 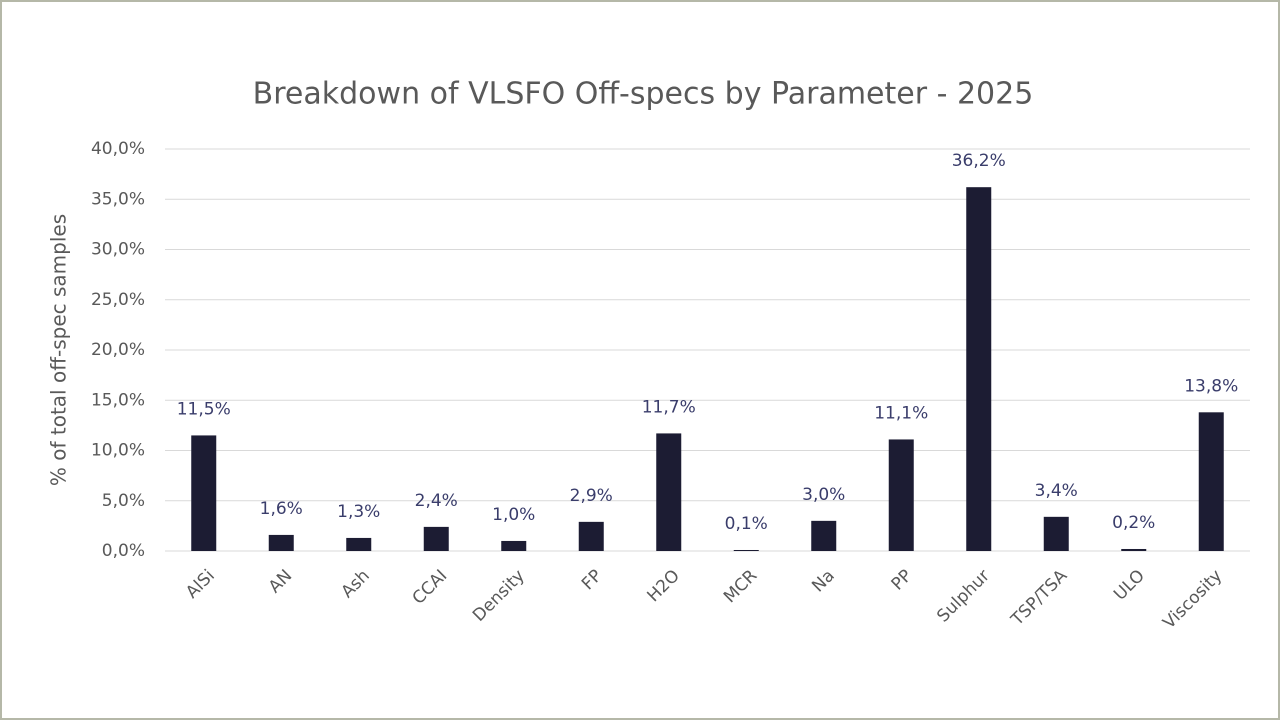 I want to click on y-tick-label: 15,0%, so click(x=118, y=400).